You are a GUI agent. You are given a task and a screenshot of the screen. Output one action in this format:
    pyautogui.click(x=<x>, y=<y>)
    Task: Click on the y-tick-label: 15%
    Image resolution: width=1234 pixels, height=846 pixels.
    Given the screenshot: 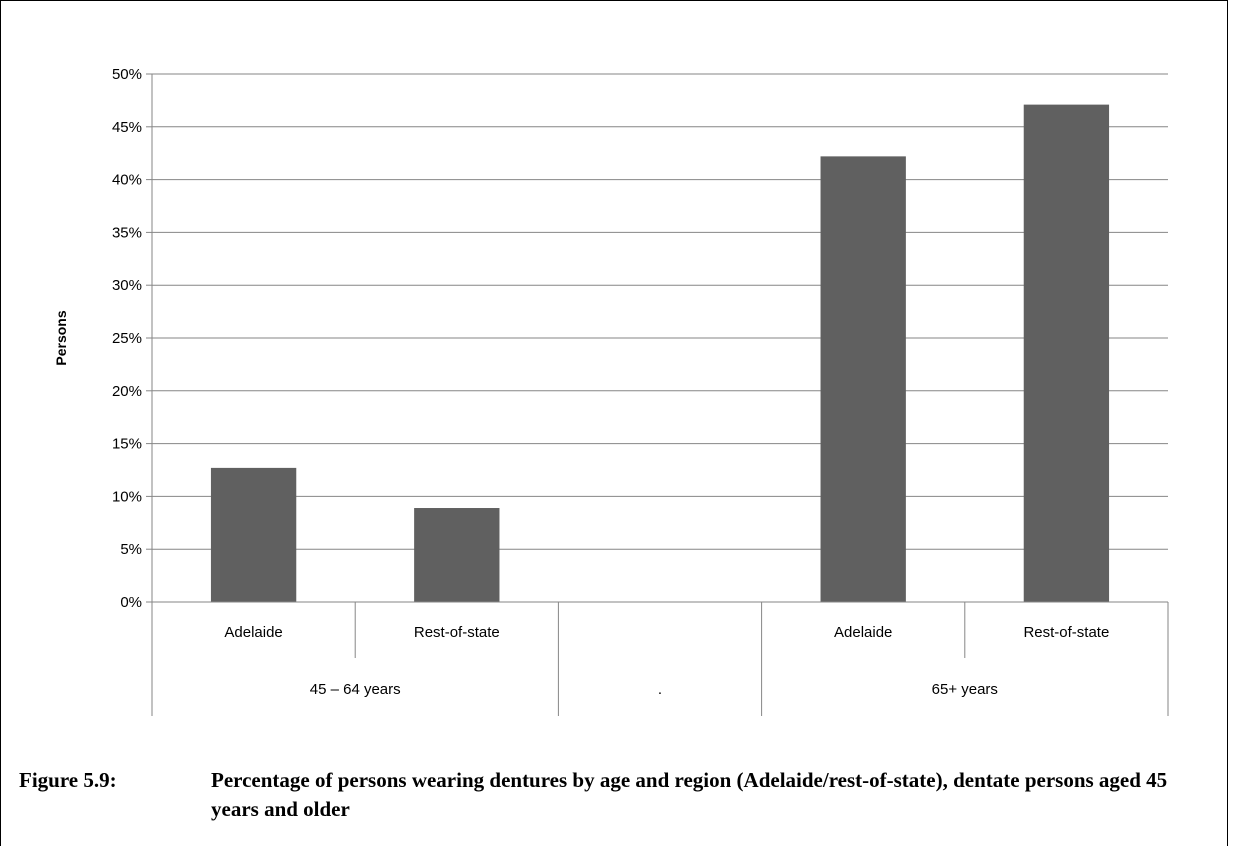 What is the action you would take?
    pyautogui.click(x=127, y=444)
    